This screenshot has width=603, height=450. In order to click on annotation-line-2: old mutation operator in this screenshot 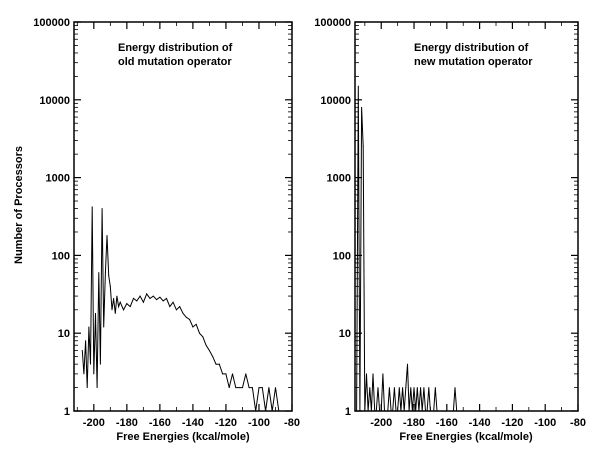, I will do `click(175, 62)`.